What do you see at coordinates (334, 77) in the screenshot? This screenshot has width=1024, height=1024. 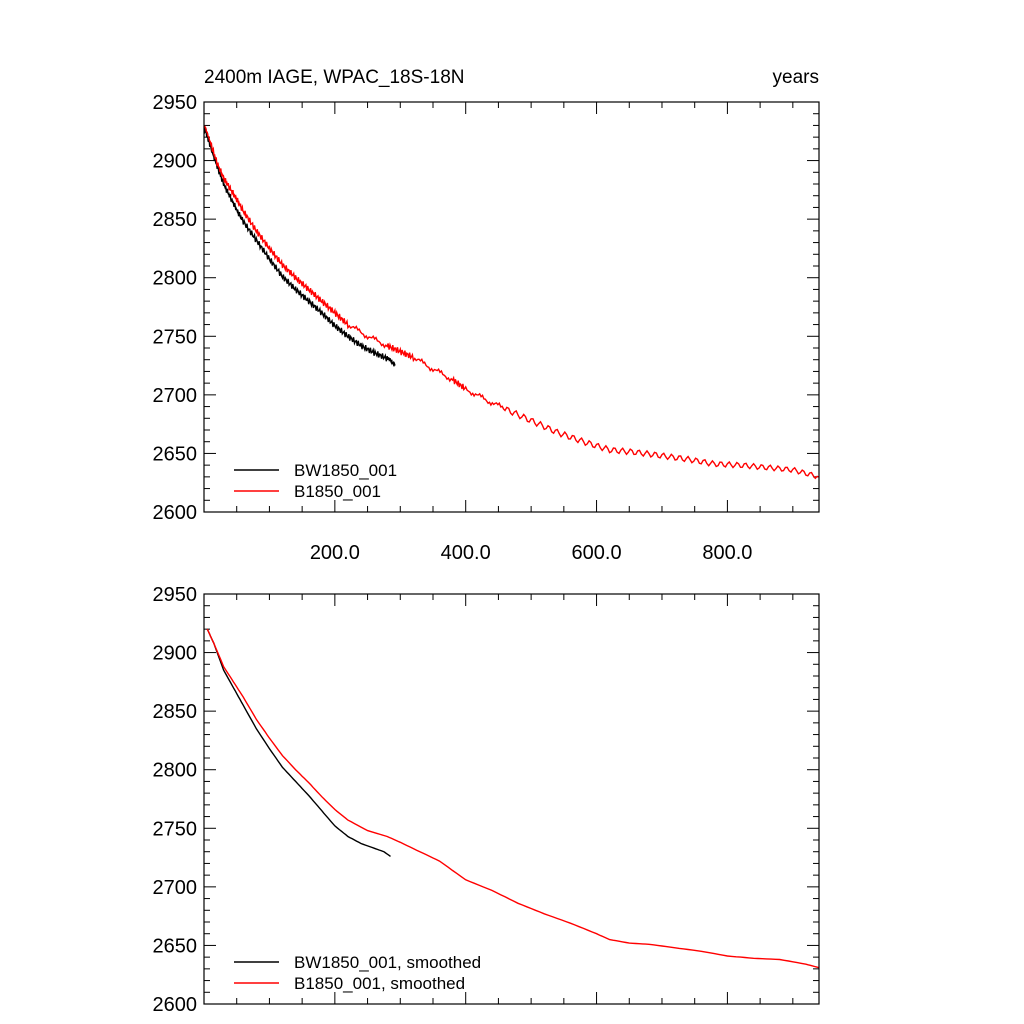 I see `chart-title: 2400m IAGE, WPAC_18S-18N` at bounding box center [334, 77].